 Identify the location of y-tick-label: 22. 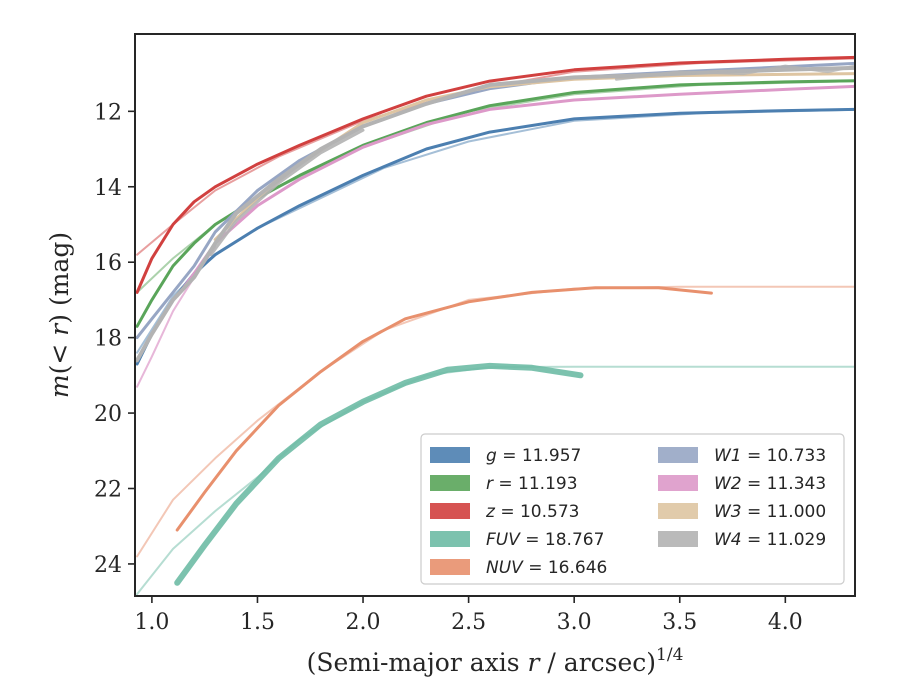
(108, 490).